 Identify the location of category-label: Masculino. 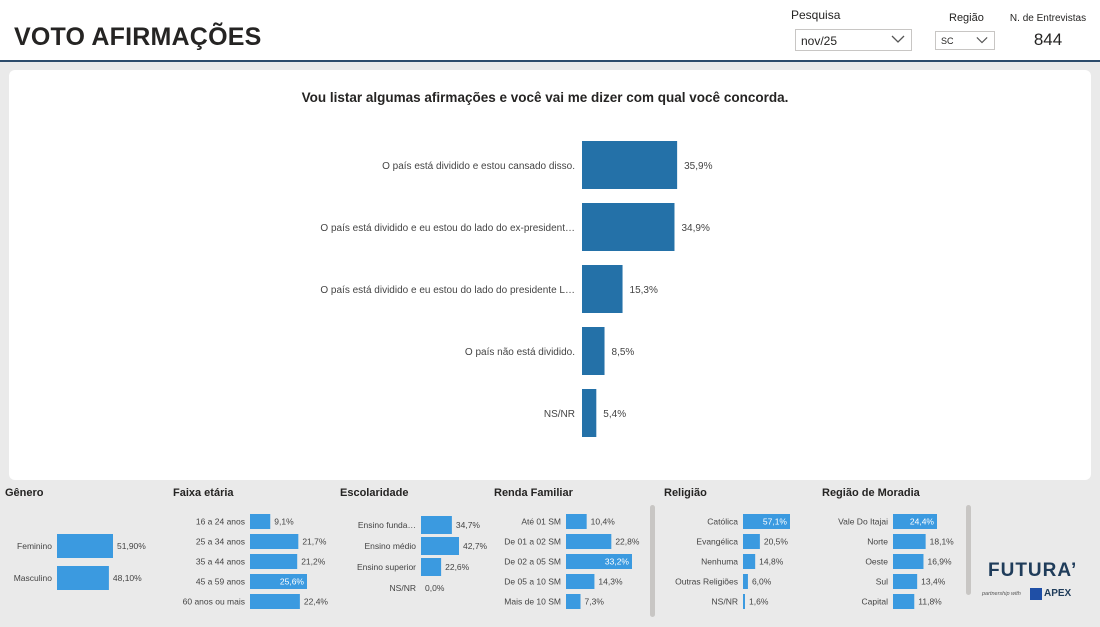
(33, 578).